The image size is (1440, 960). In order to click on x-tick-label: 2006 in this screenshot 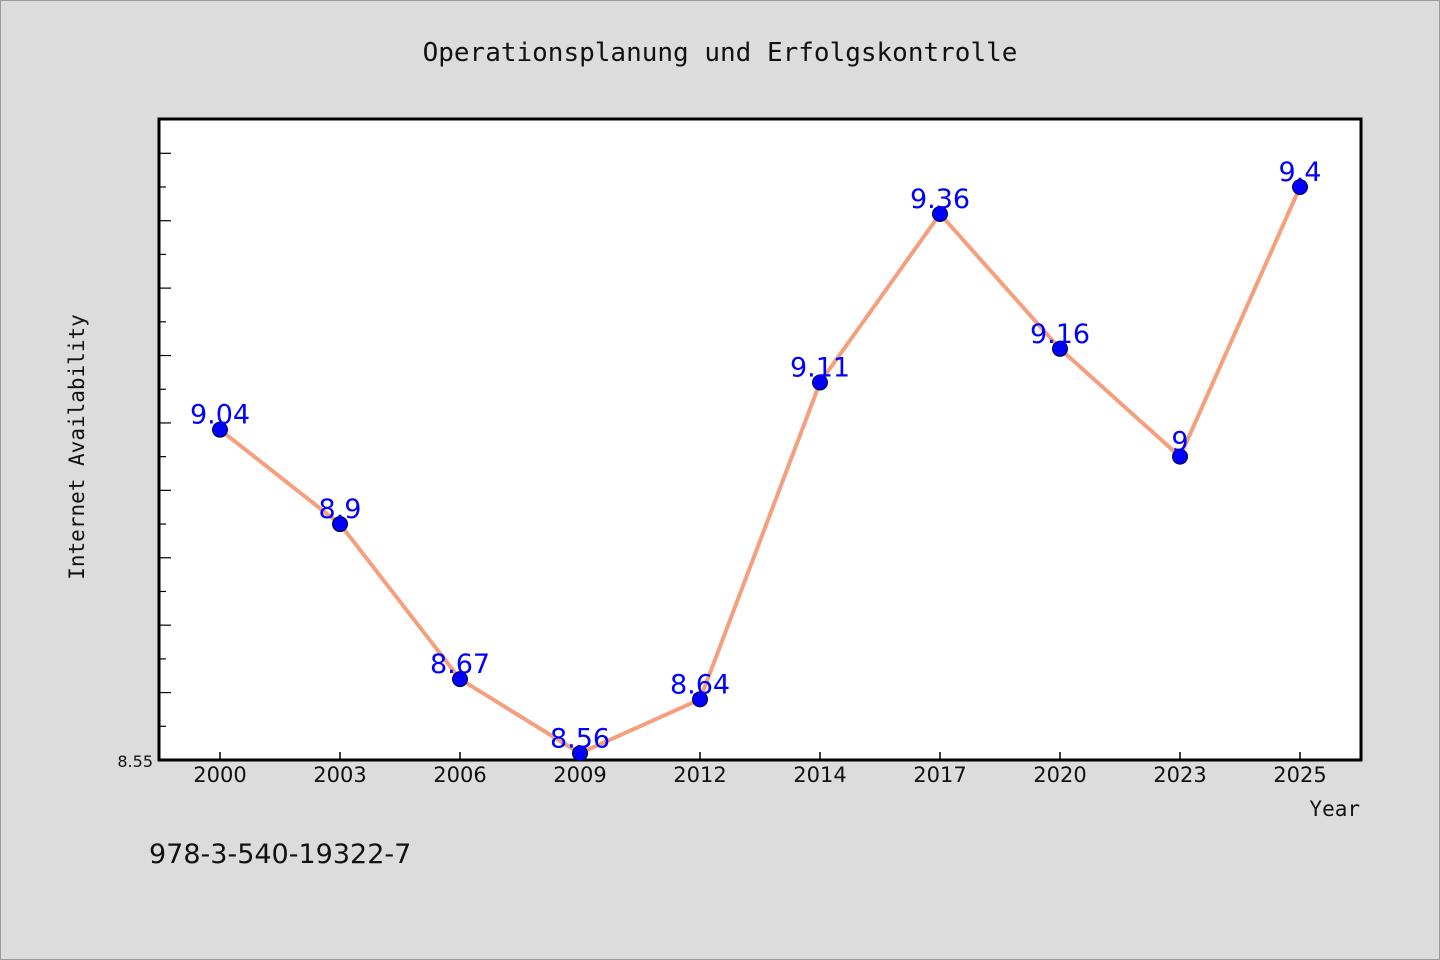, I will do `click(459, 775)`.